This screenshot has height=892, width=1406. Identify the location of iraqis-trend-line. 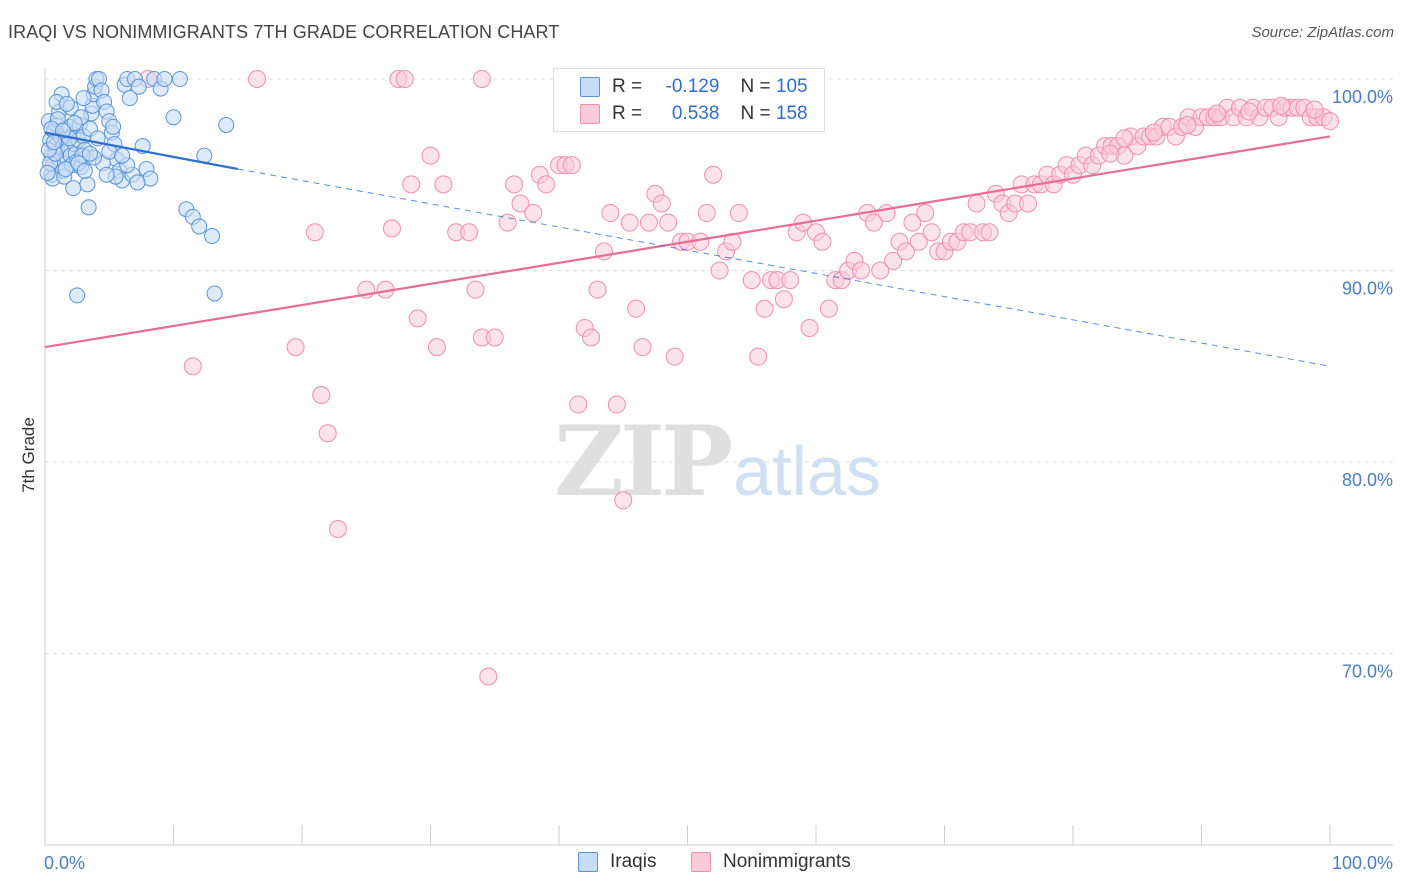
(141, 151).